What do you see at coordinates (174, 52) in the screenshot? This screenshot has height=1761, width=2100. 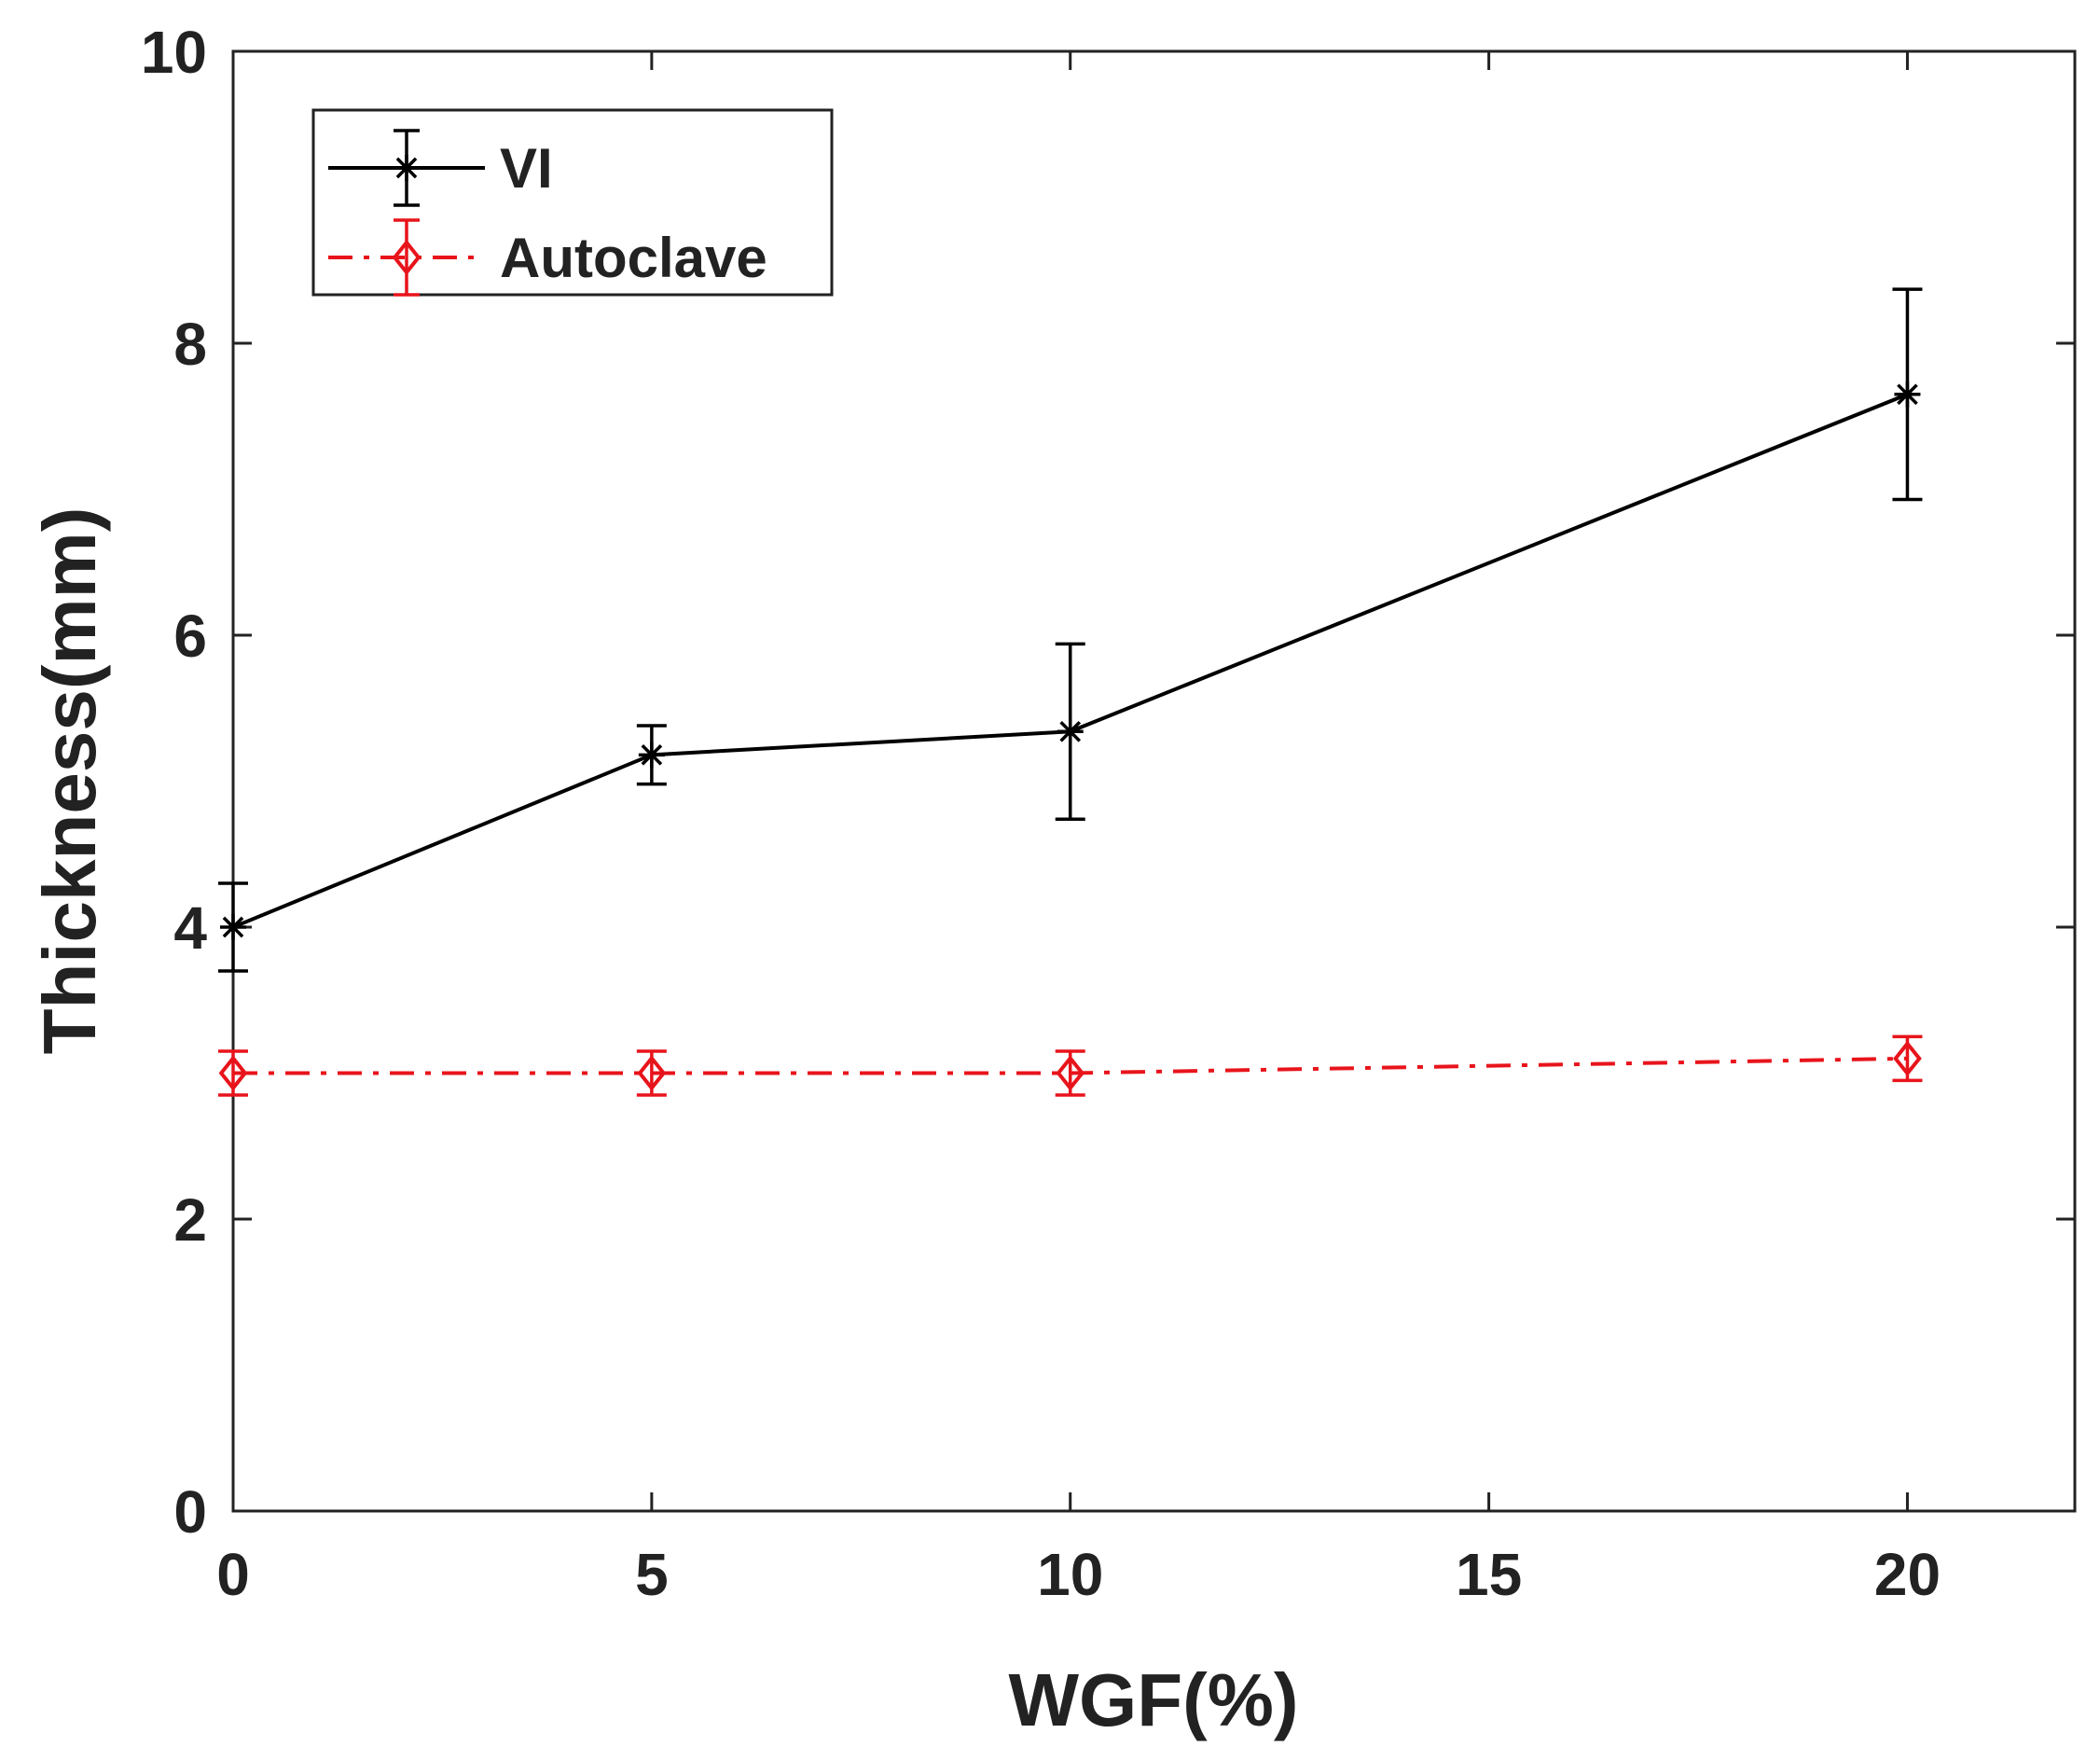 I see `y-tick-label: 10` at bounding box center [174, 52].